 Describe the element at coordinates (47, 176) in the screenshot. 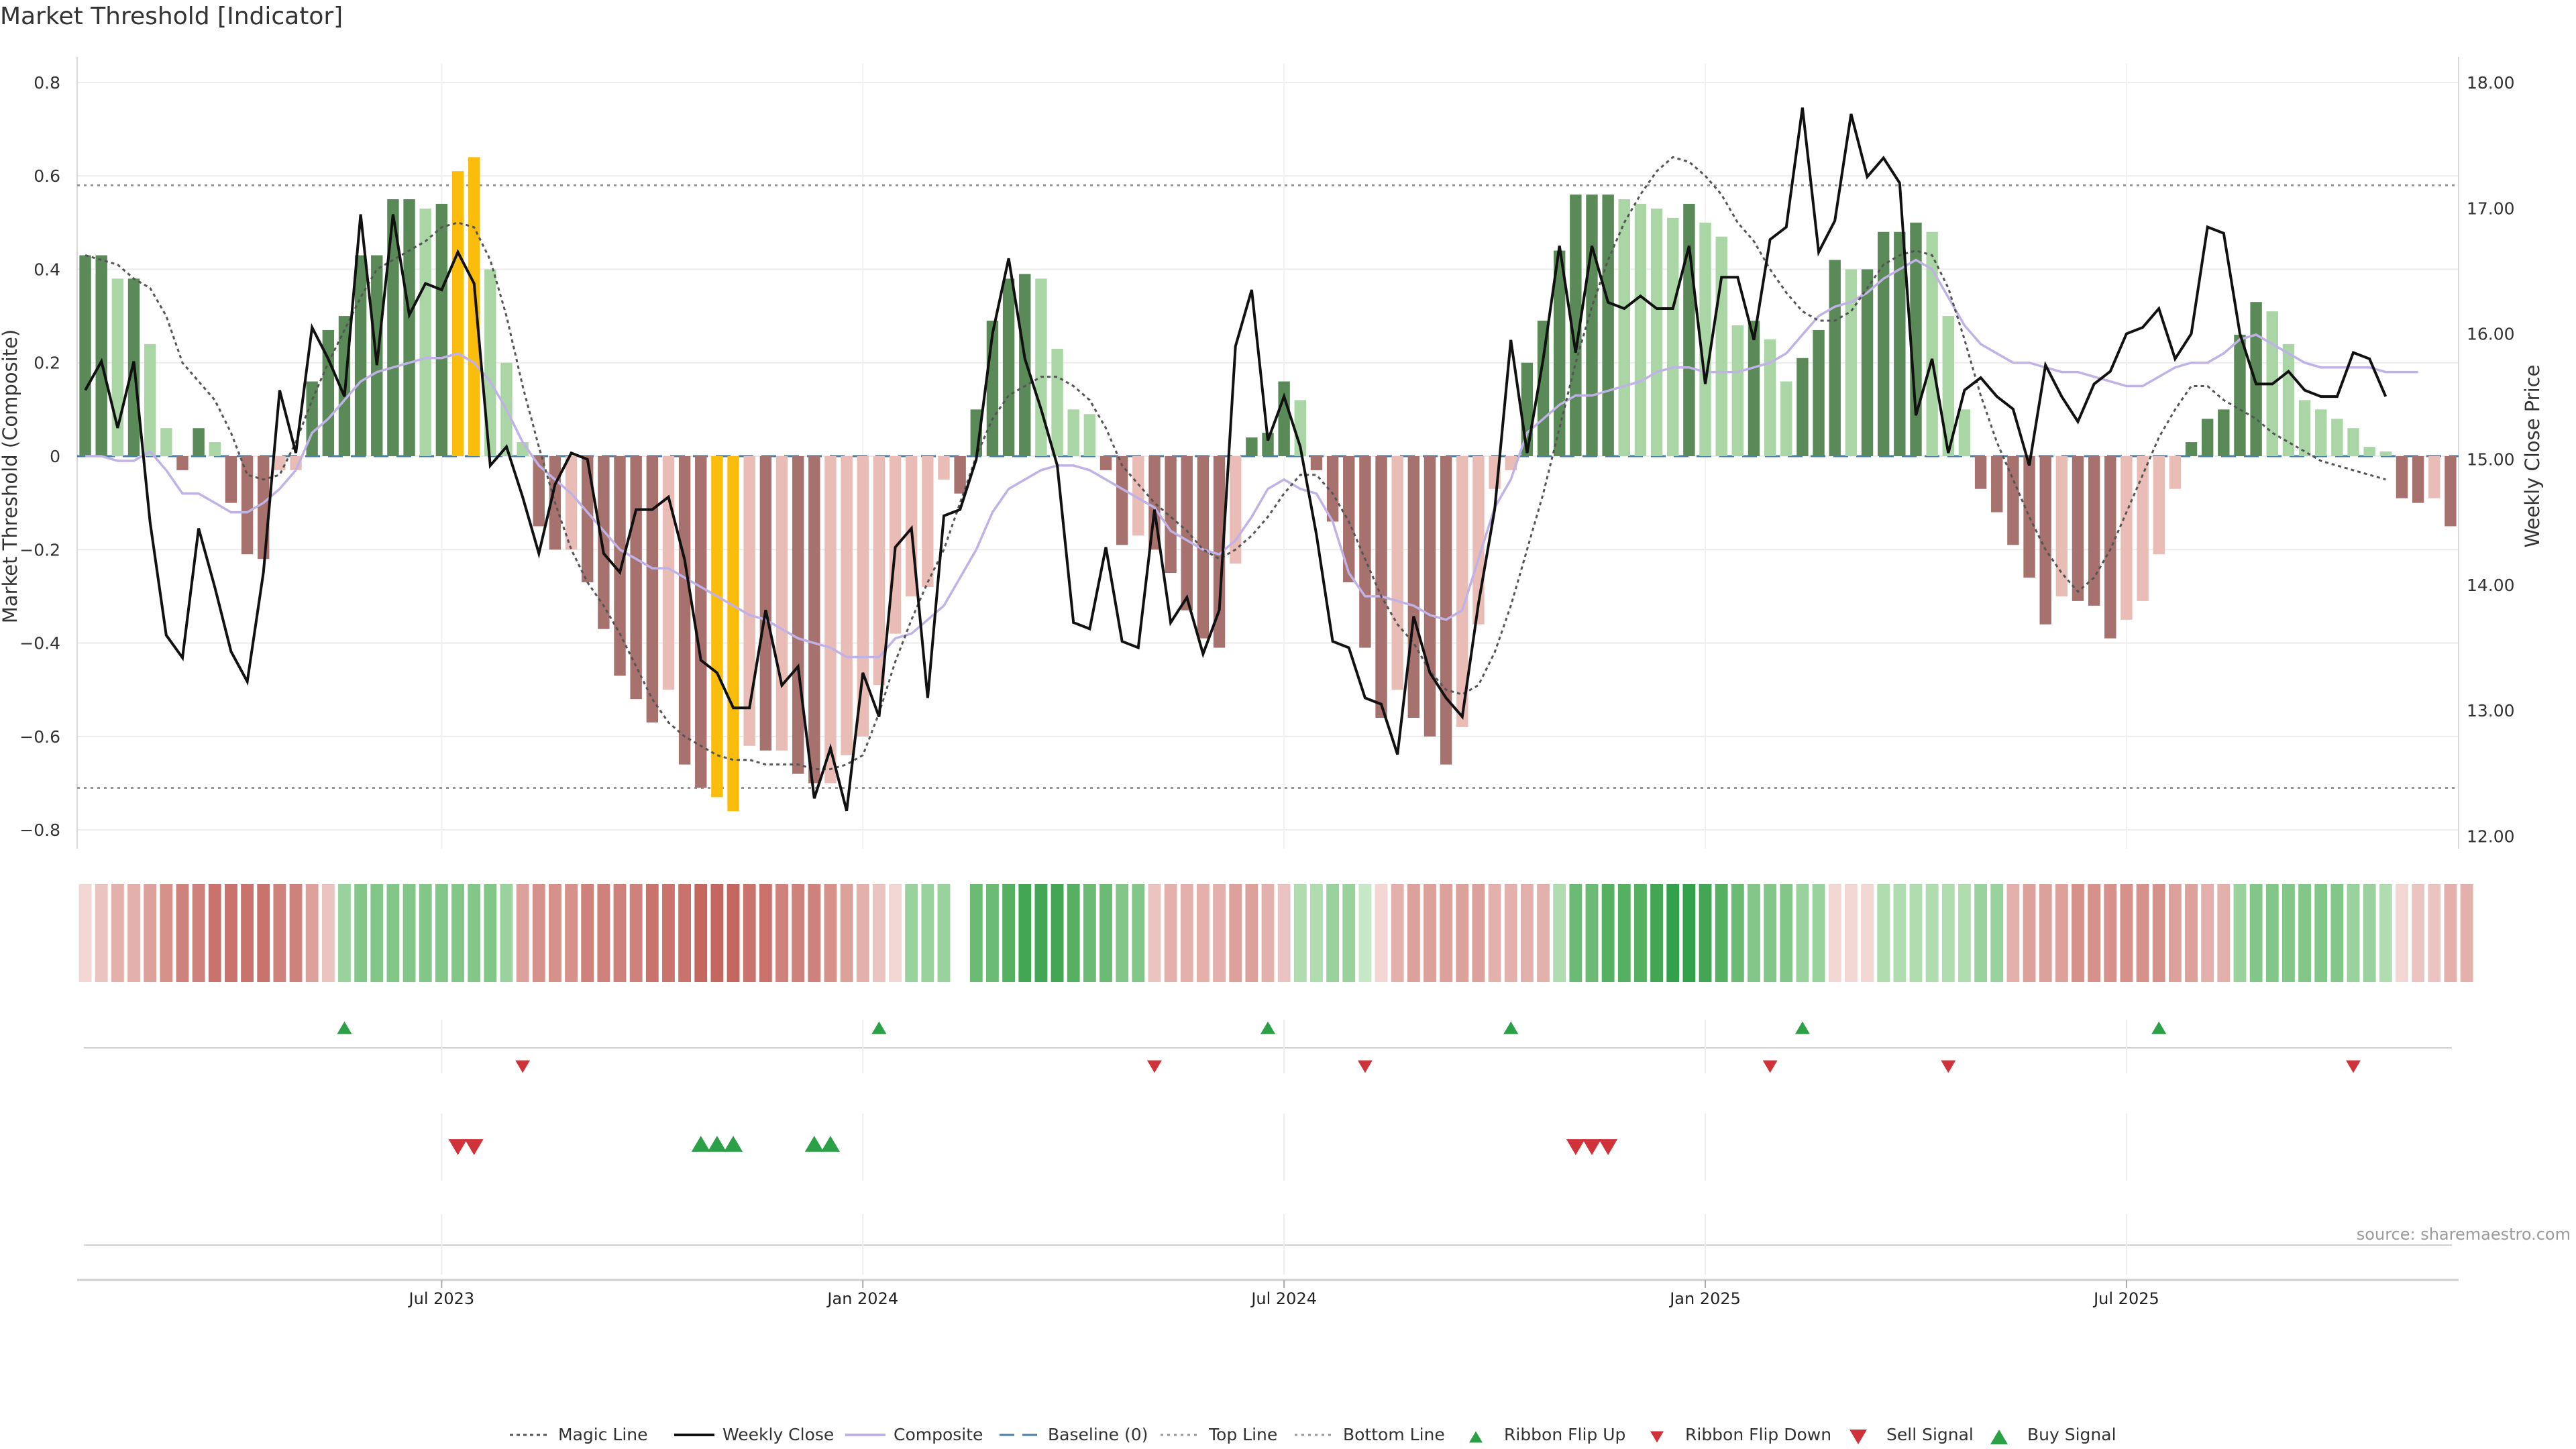

I see `left-tick-label: 0.6` at that location.